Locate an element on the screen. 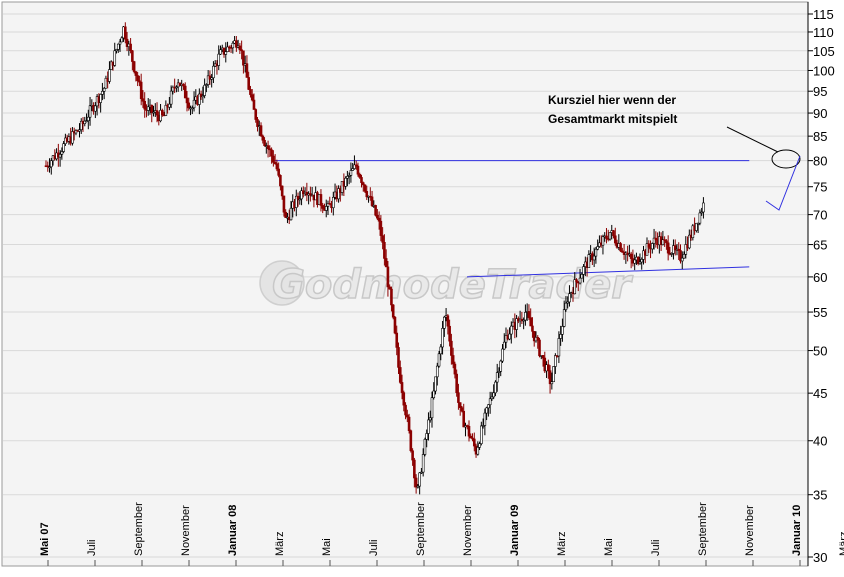  y-tick-label: 85 is located at coordinates (820, 136).